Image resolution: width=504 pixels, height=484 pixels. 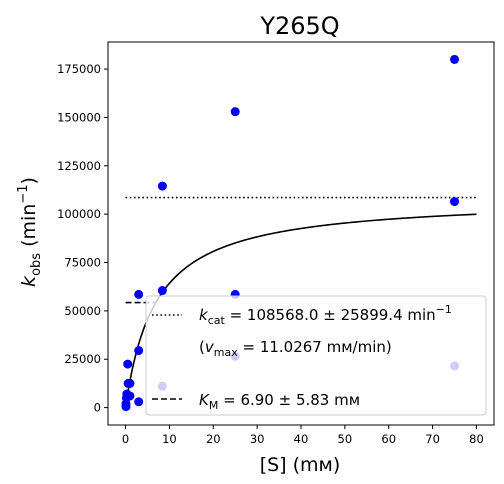 What do you see at coordinates (345, 439) in the screenshot?
I see `x-tick-label: 50` at bounding box center [345, 439].